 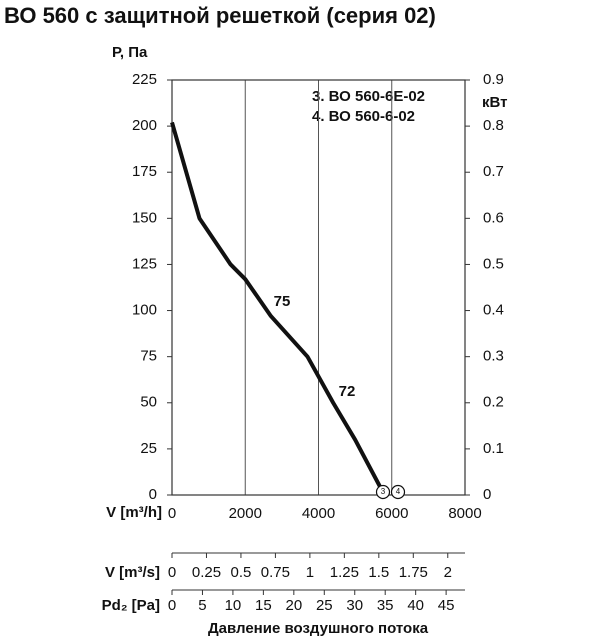 What do you see at coordinates (148, 402) in the screenshot?
I see `y-tick-label: 50` at bounding box center [148, 402].